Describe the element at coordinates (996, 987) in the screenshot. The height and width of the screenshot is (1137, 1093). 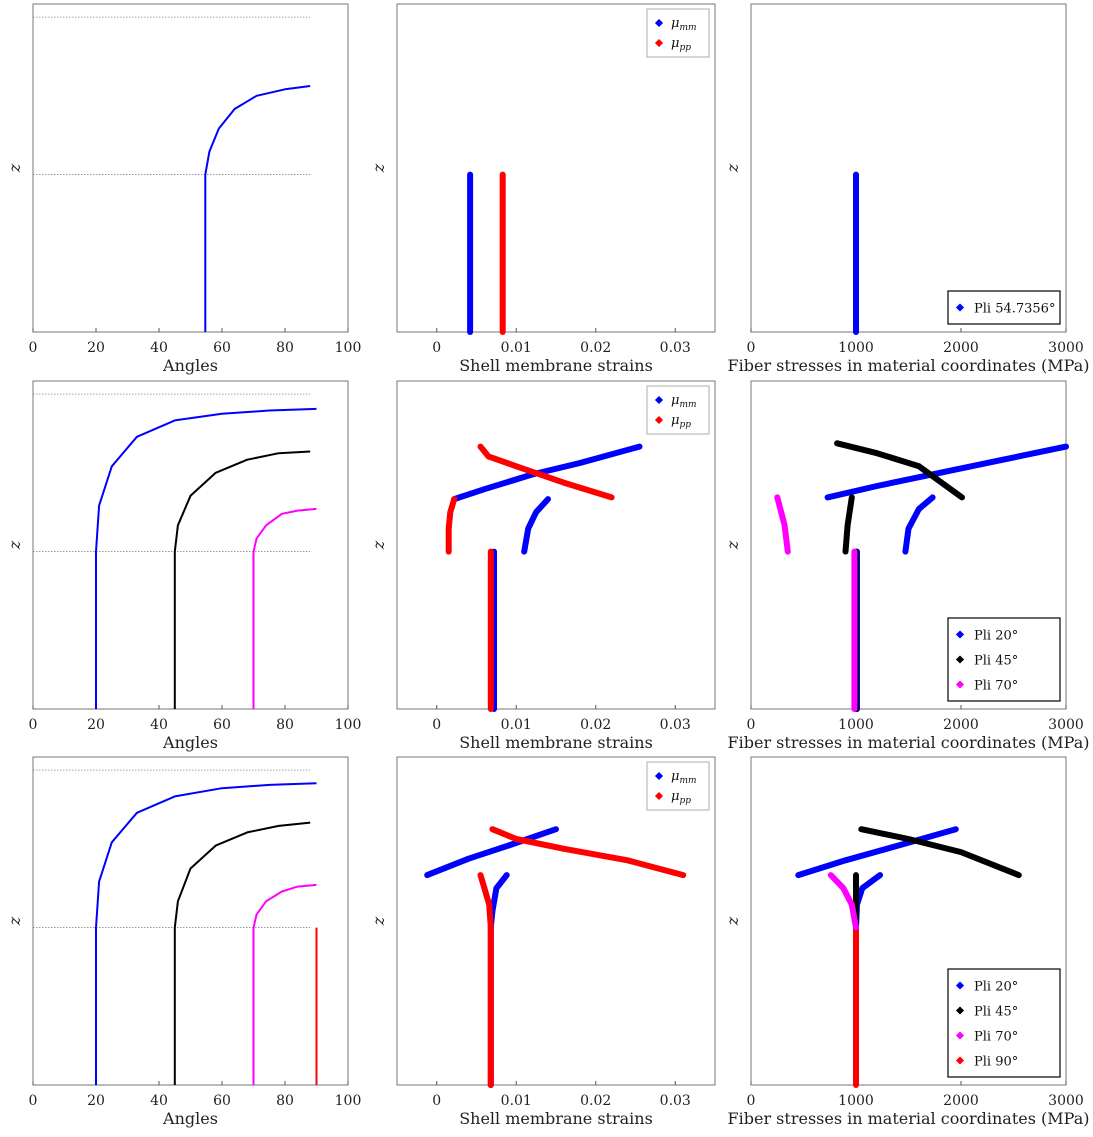
I see `legend-label: Pli 20°` at that location.